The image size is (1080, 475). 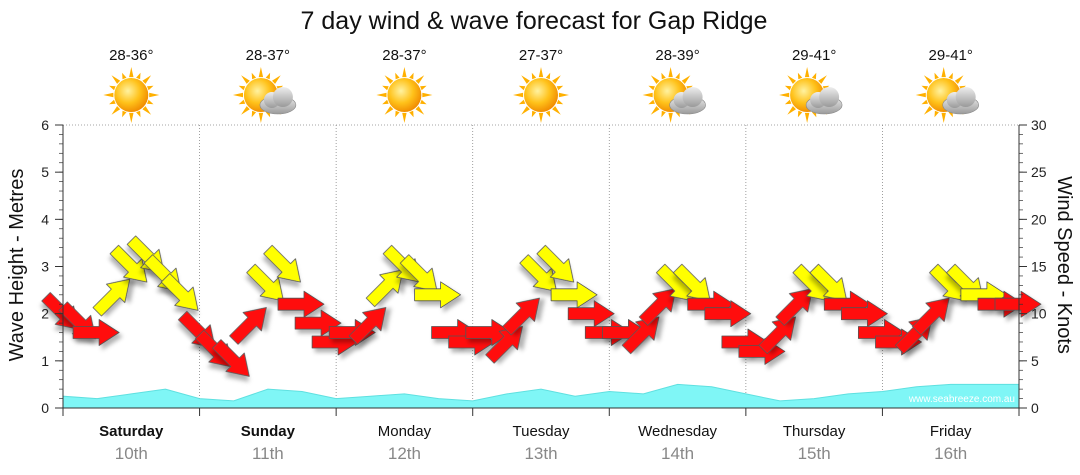 I want to click on day-label: Friday, so click(x=951, y=431).